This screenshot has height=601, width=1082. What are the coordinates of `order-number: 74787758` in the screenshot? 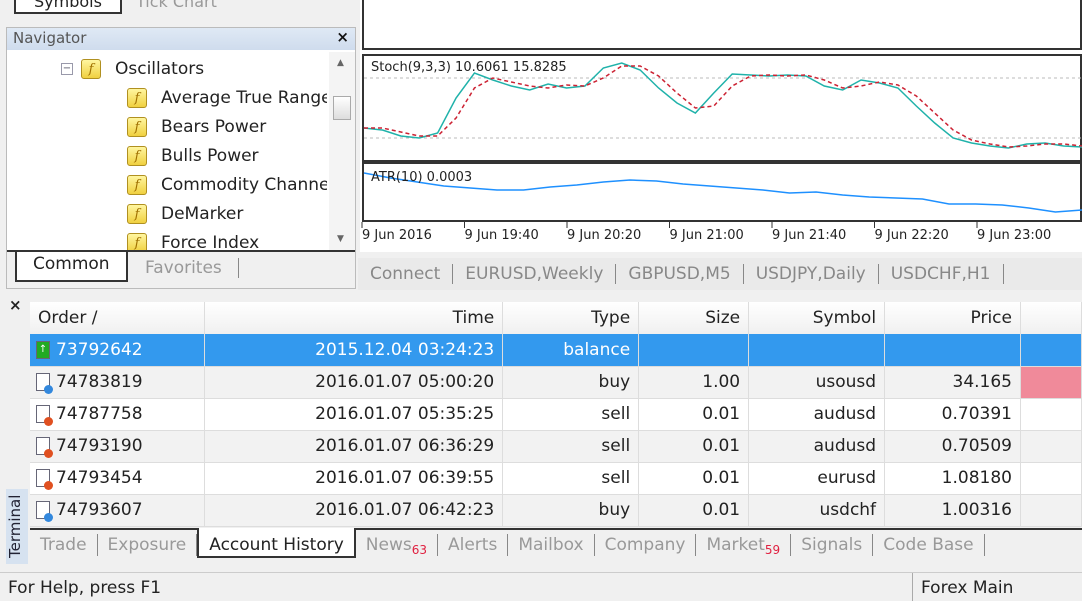 It's located at (99, 414).